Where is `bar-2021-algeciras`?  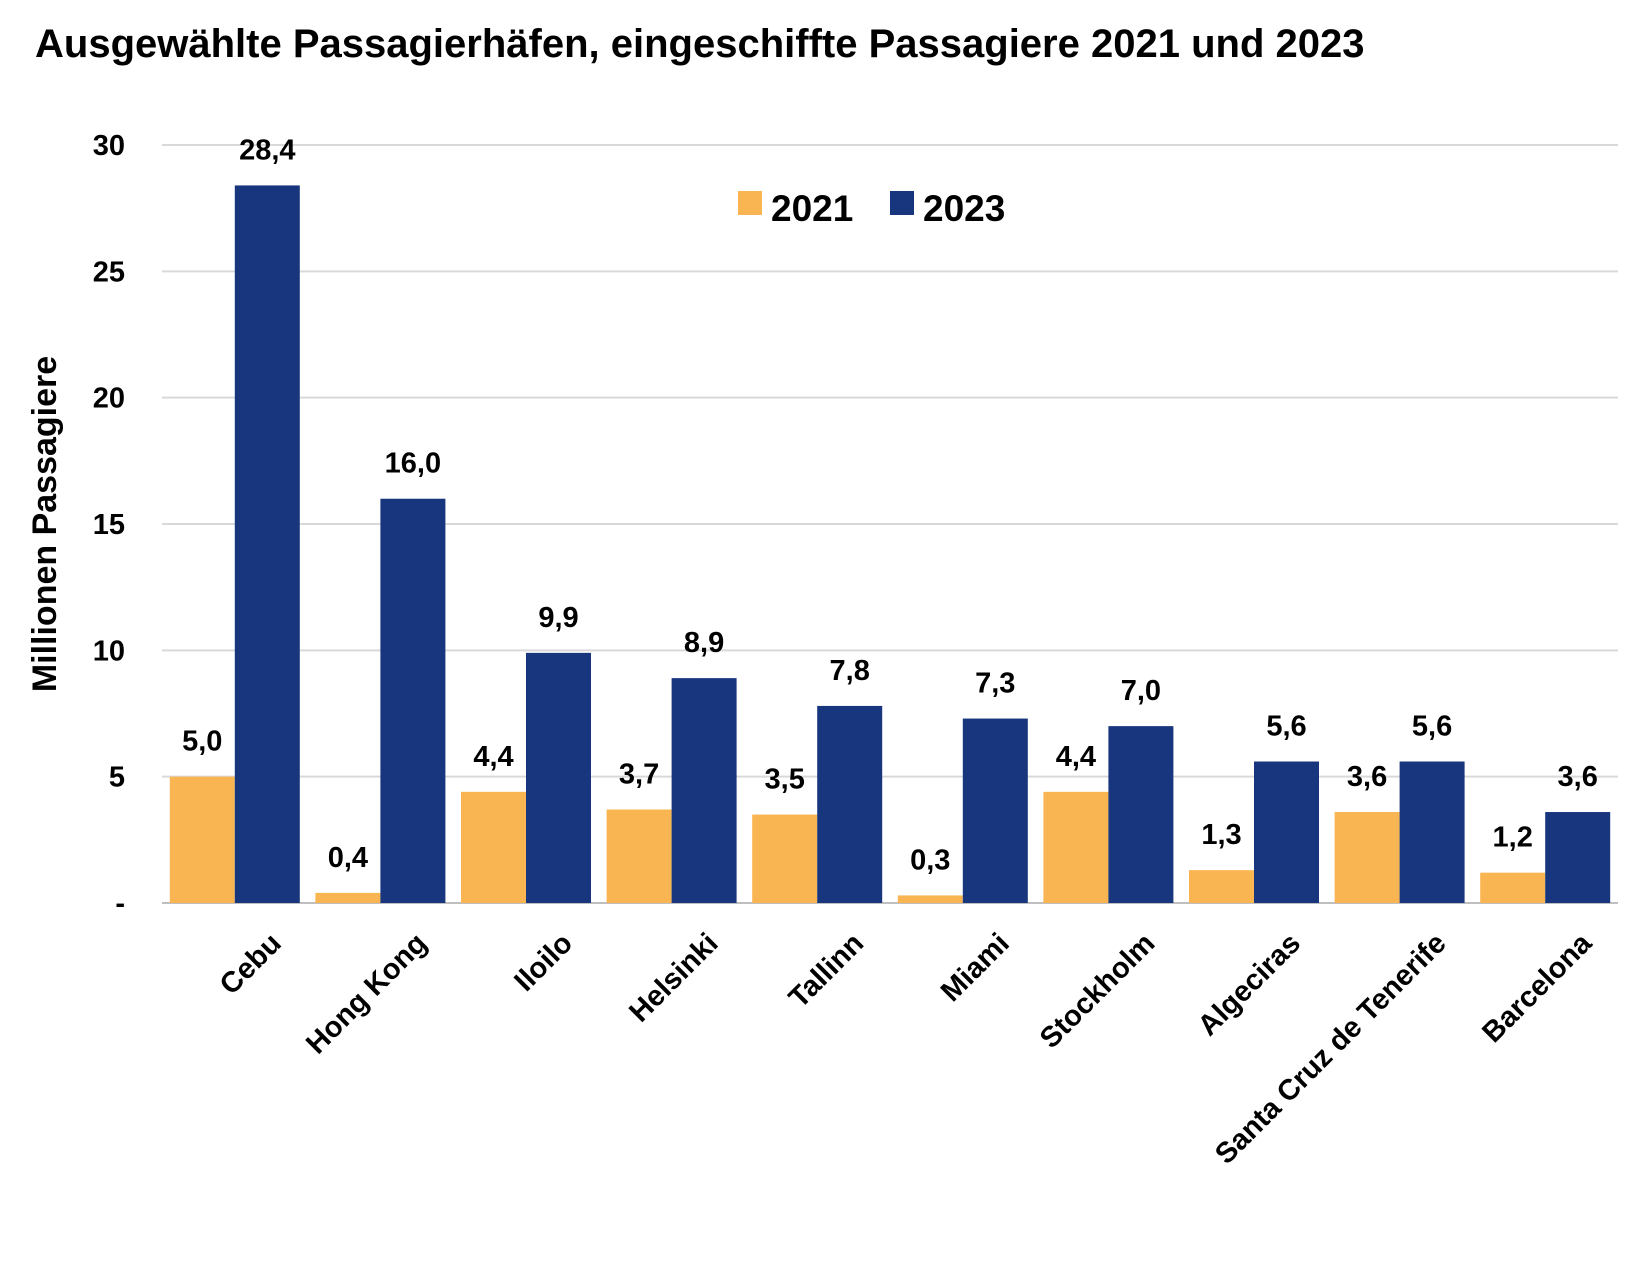
bar-2021-algeciras is located at coordinates (1221, 886).